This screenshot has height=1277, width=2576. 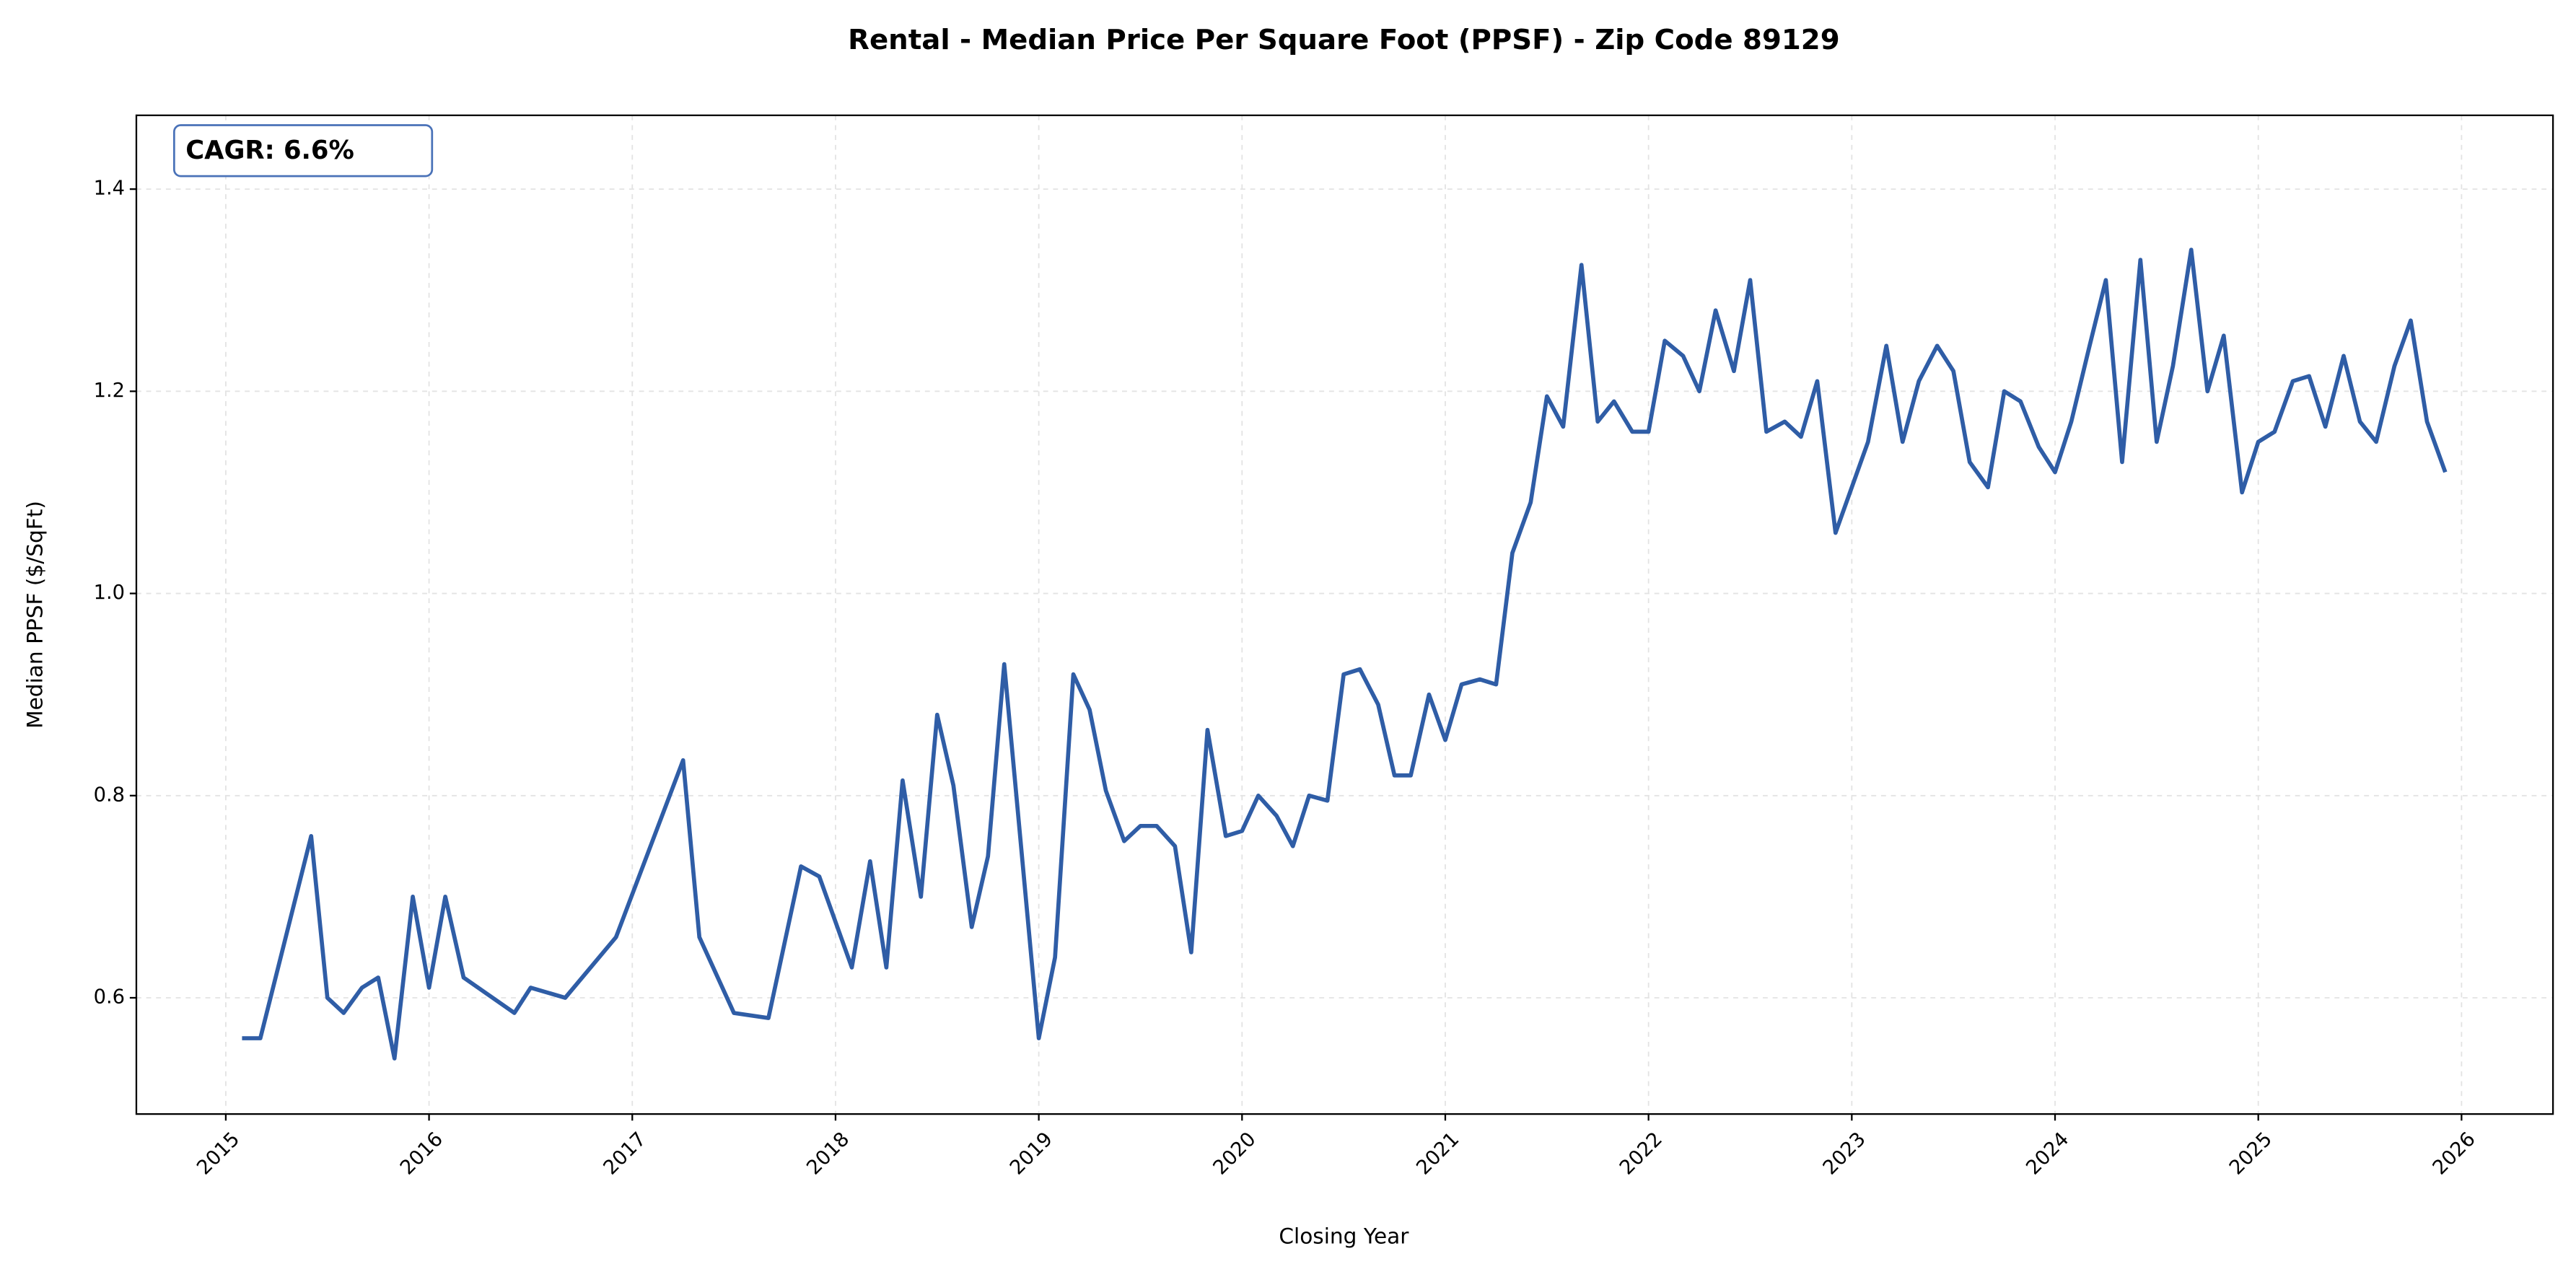 I want to click on annotation: CAGR: 6.6%, so click(x=269, y=150).